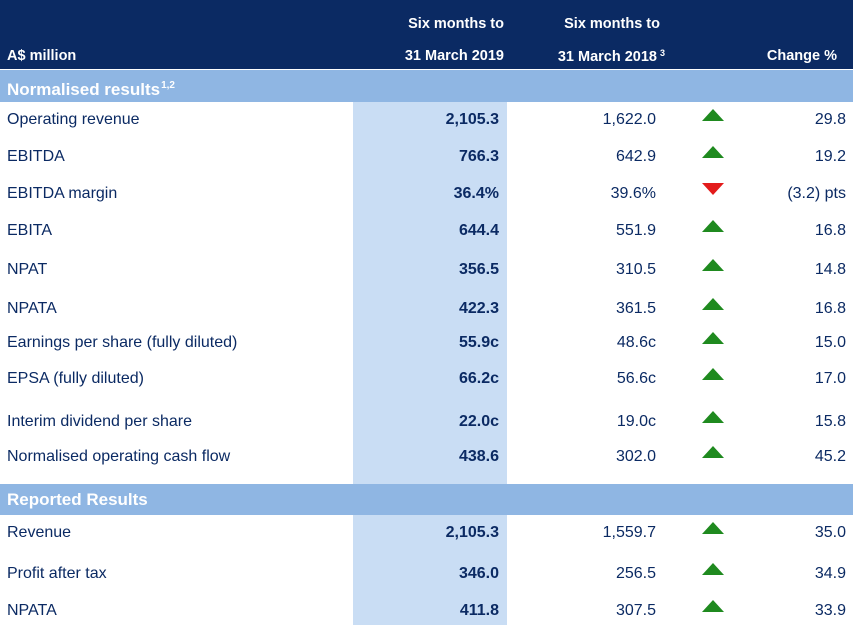  Describe the element at coordinates (830, 456) in the screenshot. I see `change-value: 45.2` at that location.